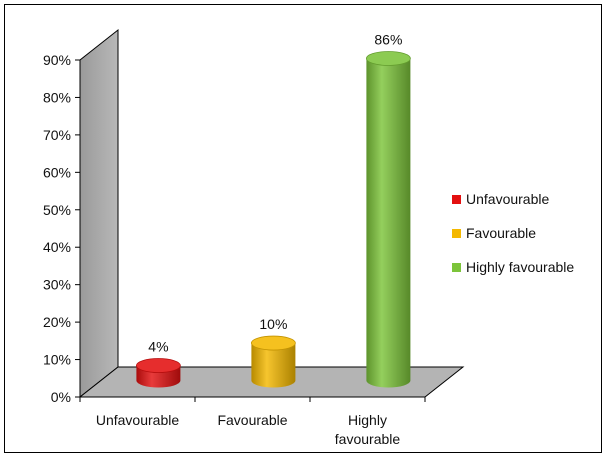 Image resolution: width=608 pixels, height=457 pixels. Describe the element at coordinates (57, 322) in the screenshot. I see `y-tick-label: 20%` at that location.